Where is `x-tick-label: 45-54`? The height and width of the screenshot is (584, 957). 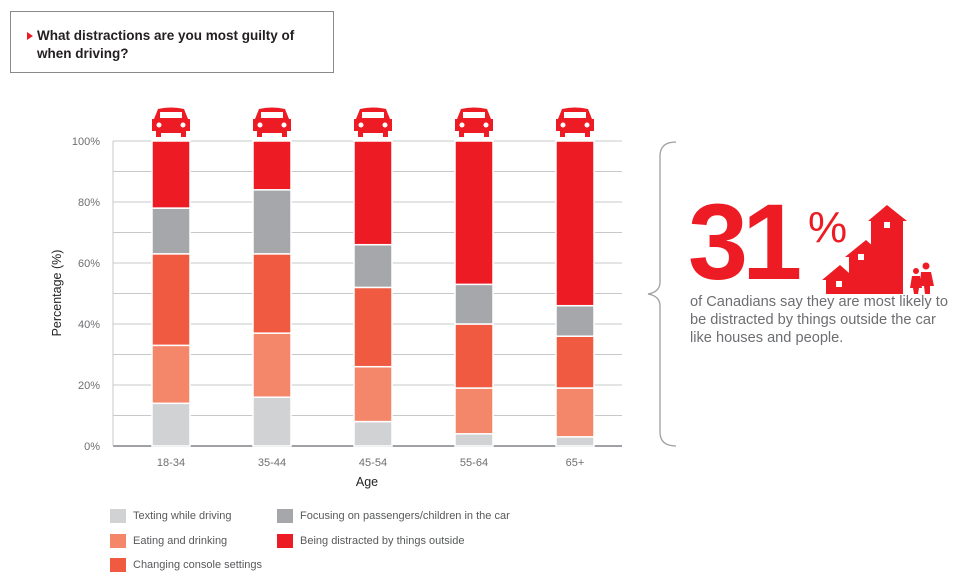 x-tick-label: 45-54 is located at coordinates (373, 463).